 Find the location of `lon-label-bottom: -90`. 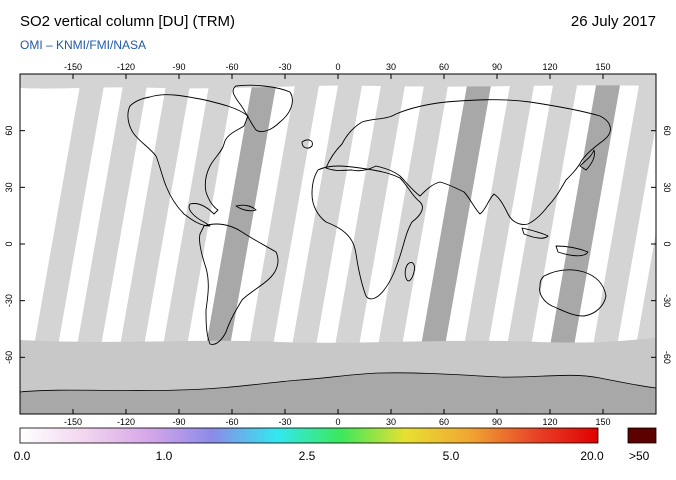

lon-label-bottom: -90 is located at coordinates (178, 422).